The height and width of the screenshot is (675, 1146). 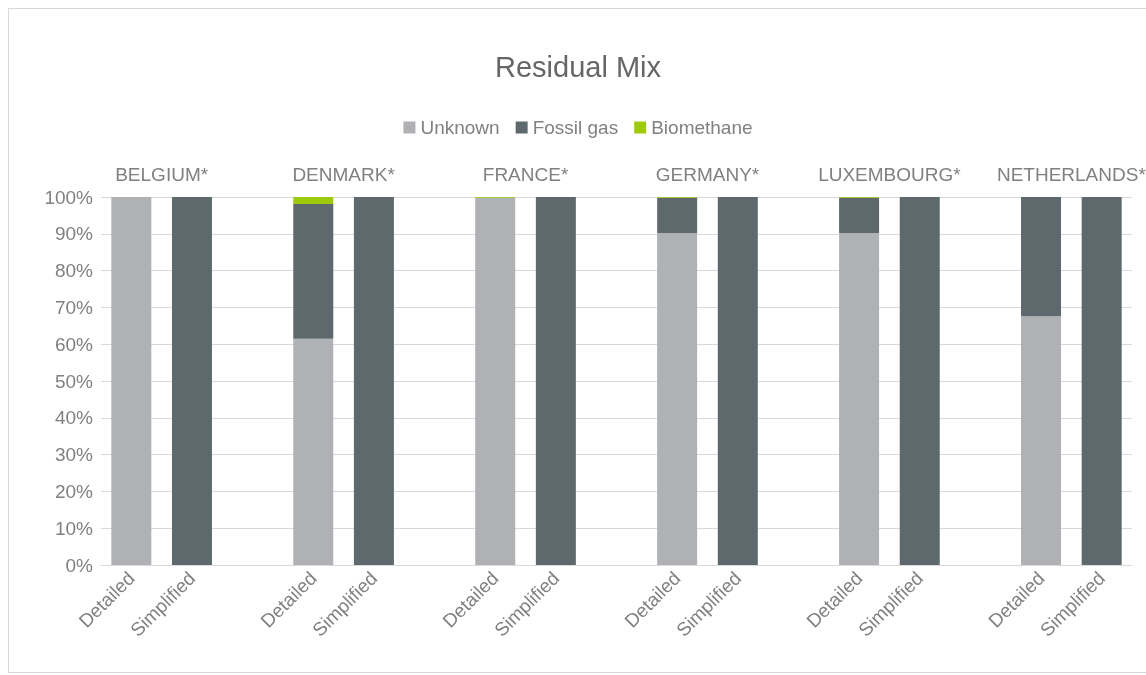 What do you see at coordinates (460, 127) in the screenshot?
I see `legend-label: Unknown` at bounding box center [460, 127].